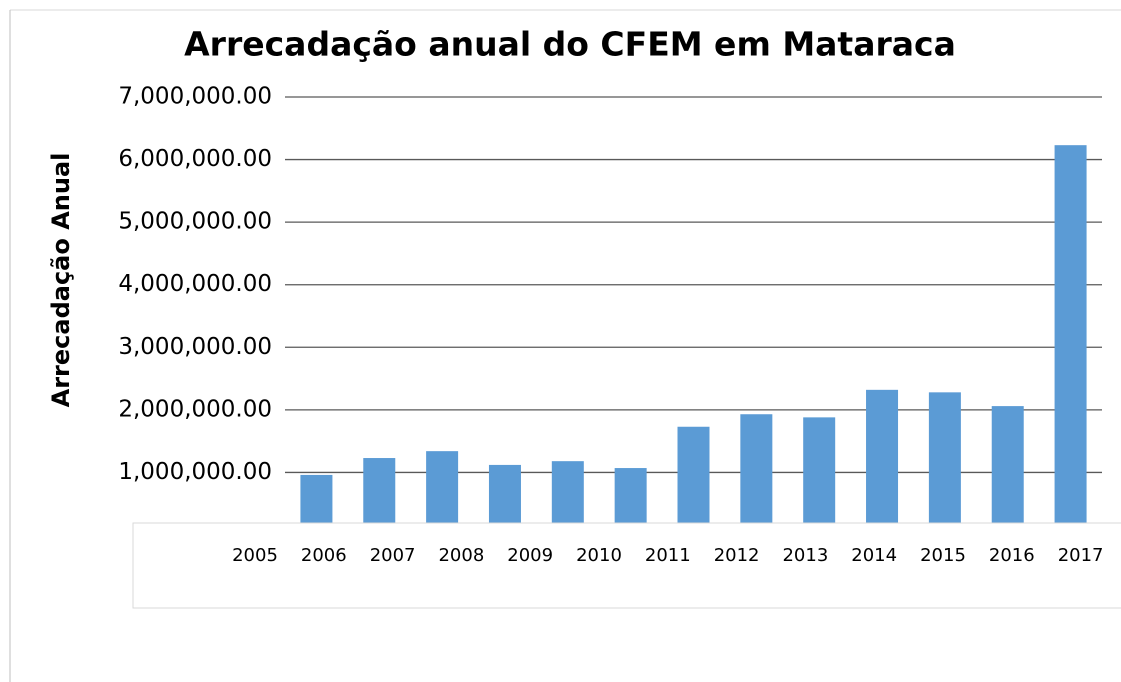 The image size is (1121, 682). I want to click on x-tick-label: 2009, so click(530, 555).